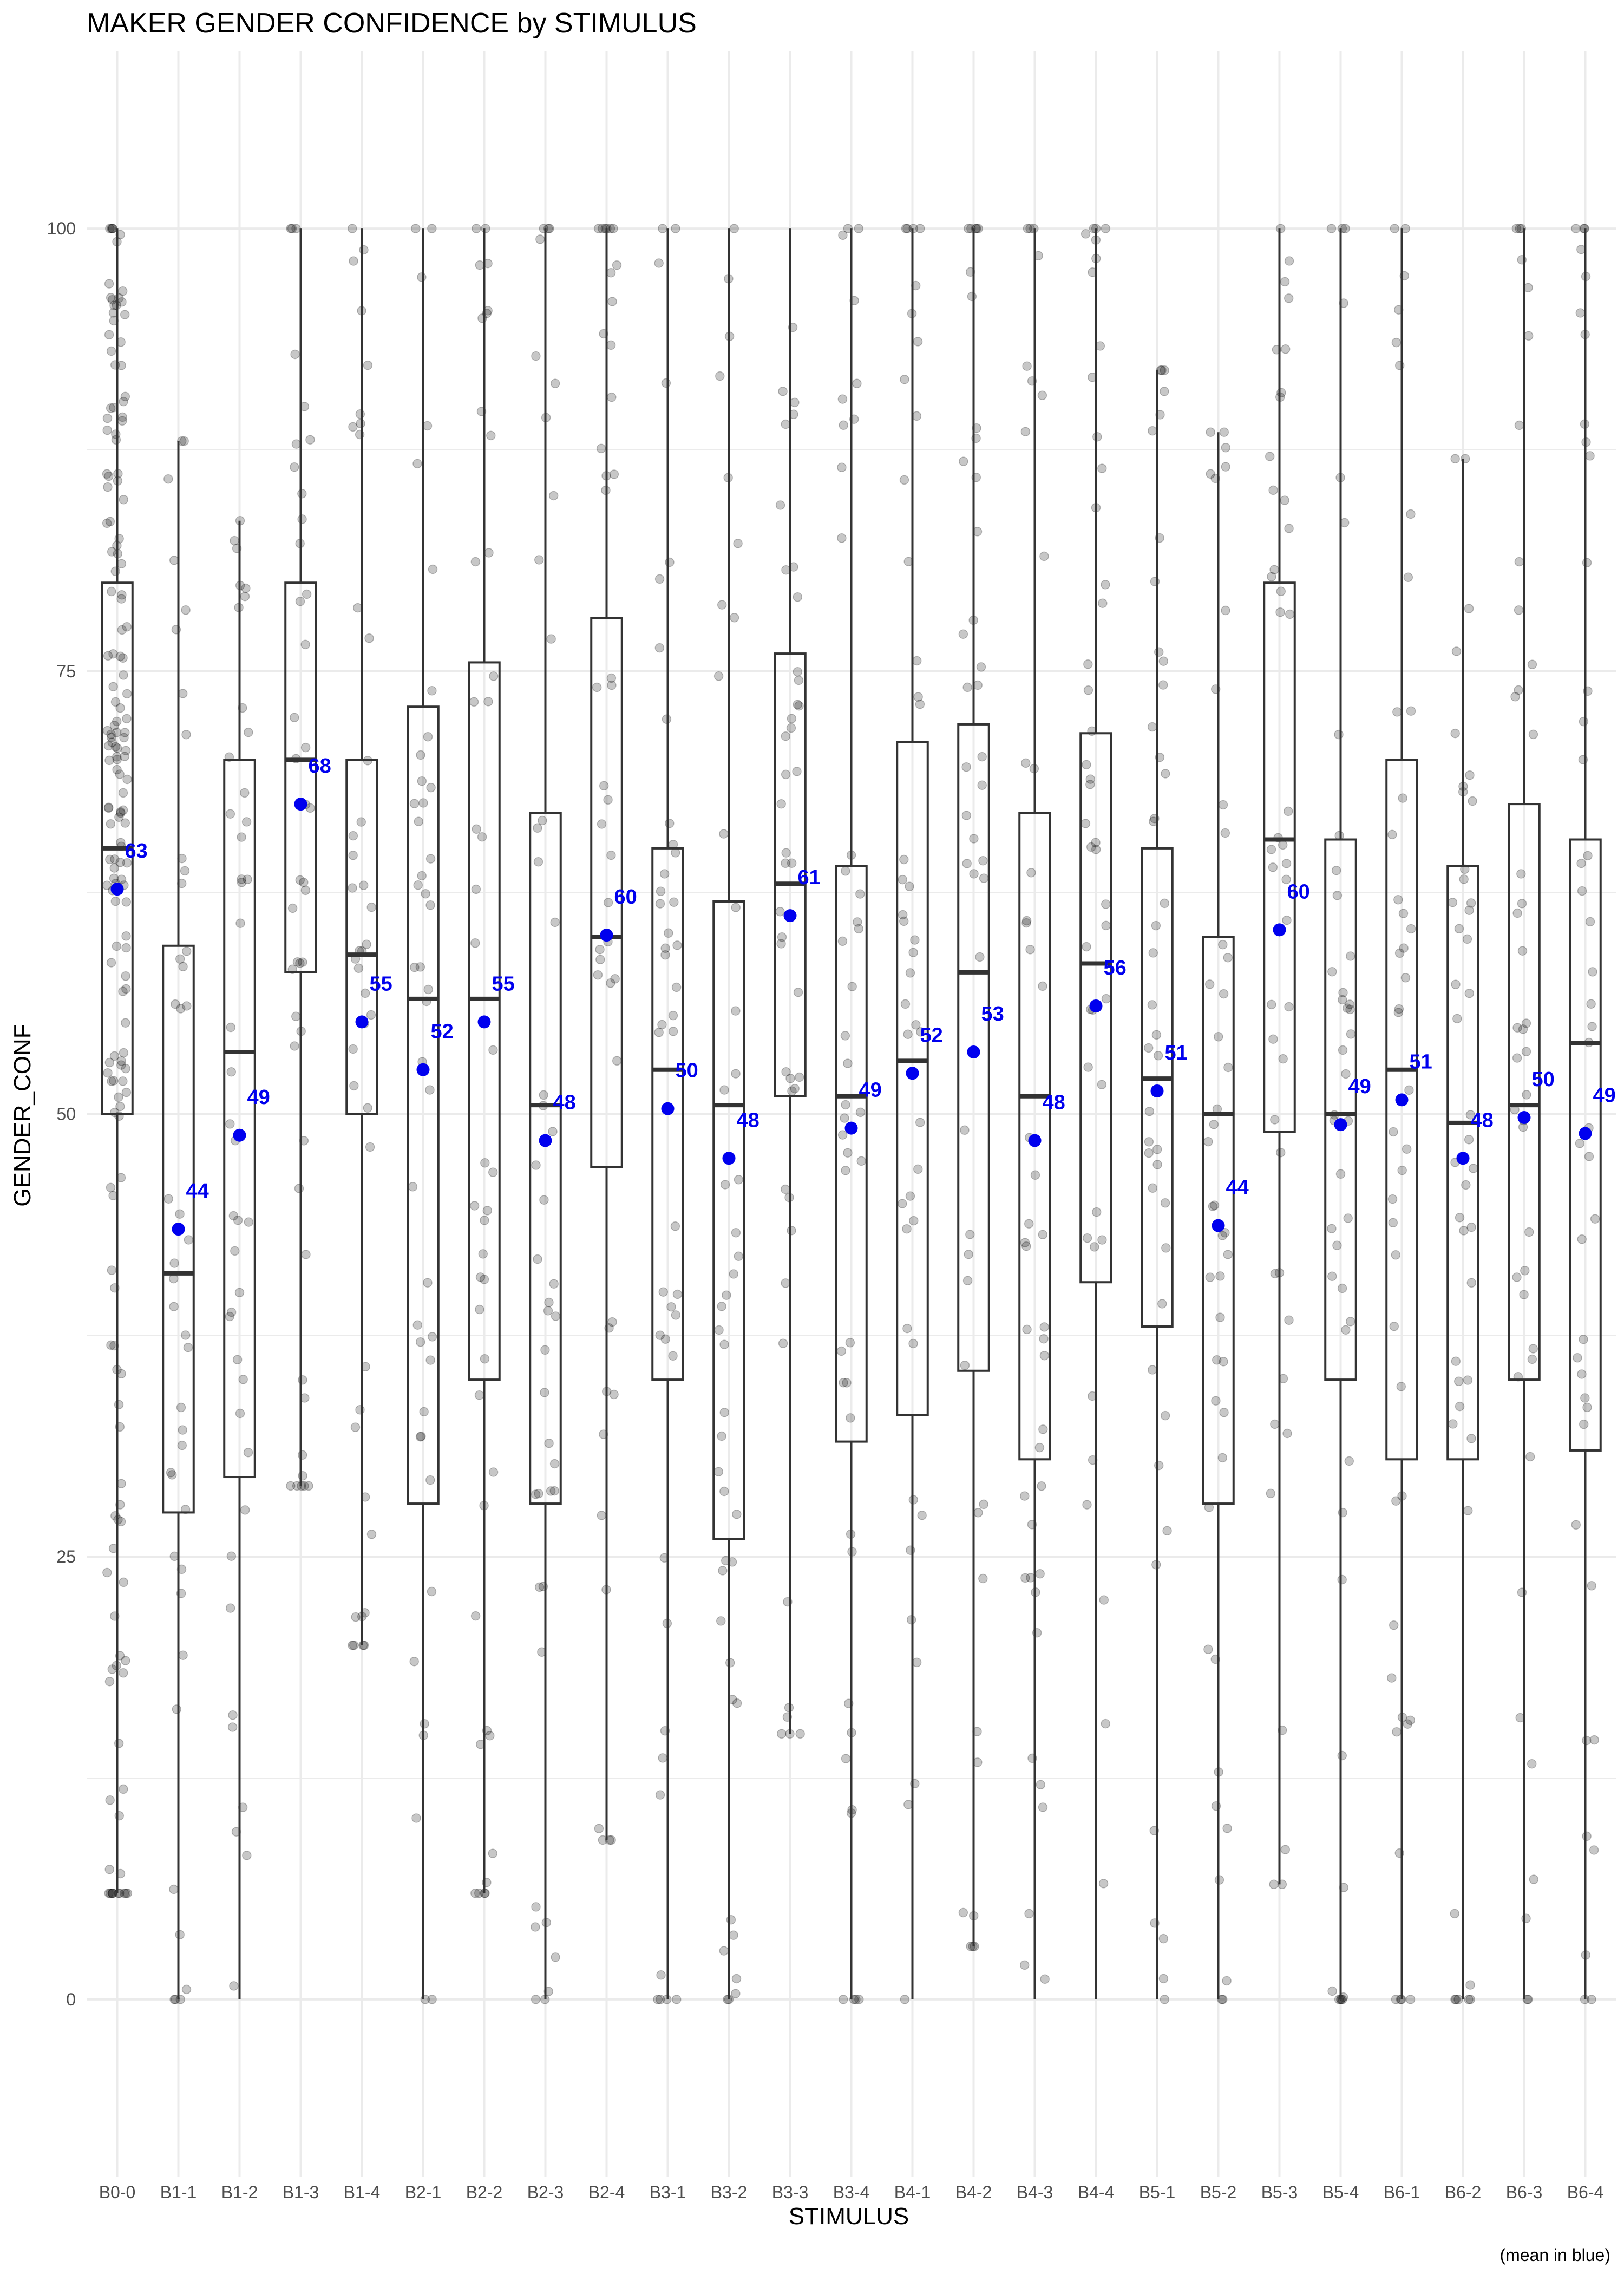  Describe the element at coordinates (66, 1556) in the screenshot. I see `y-tick-label: 25` at that location.